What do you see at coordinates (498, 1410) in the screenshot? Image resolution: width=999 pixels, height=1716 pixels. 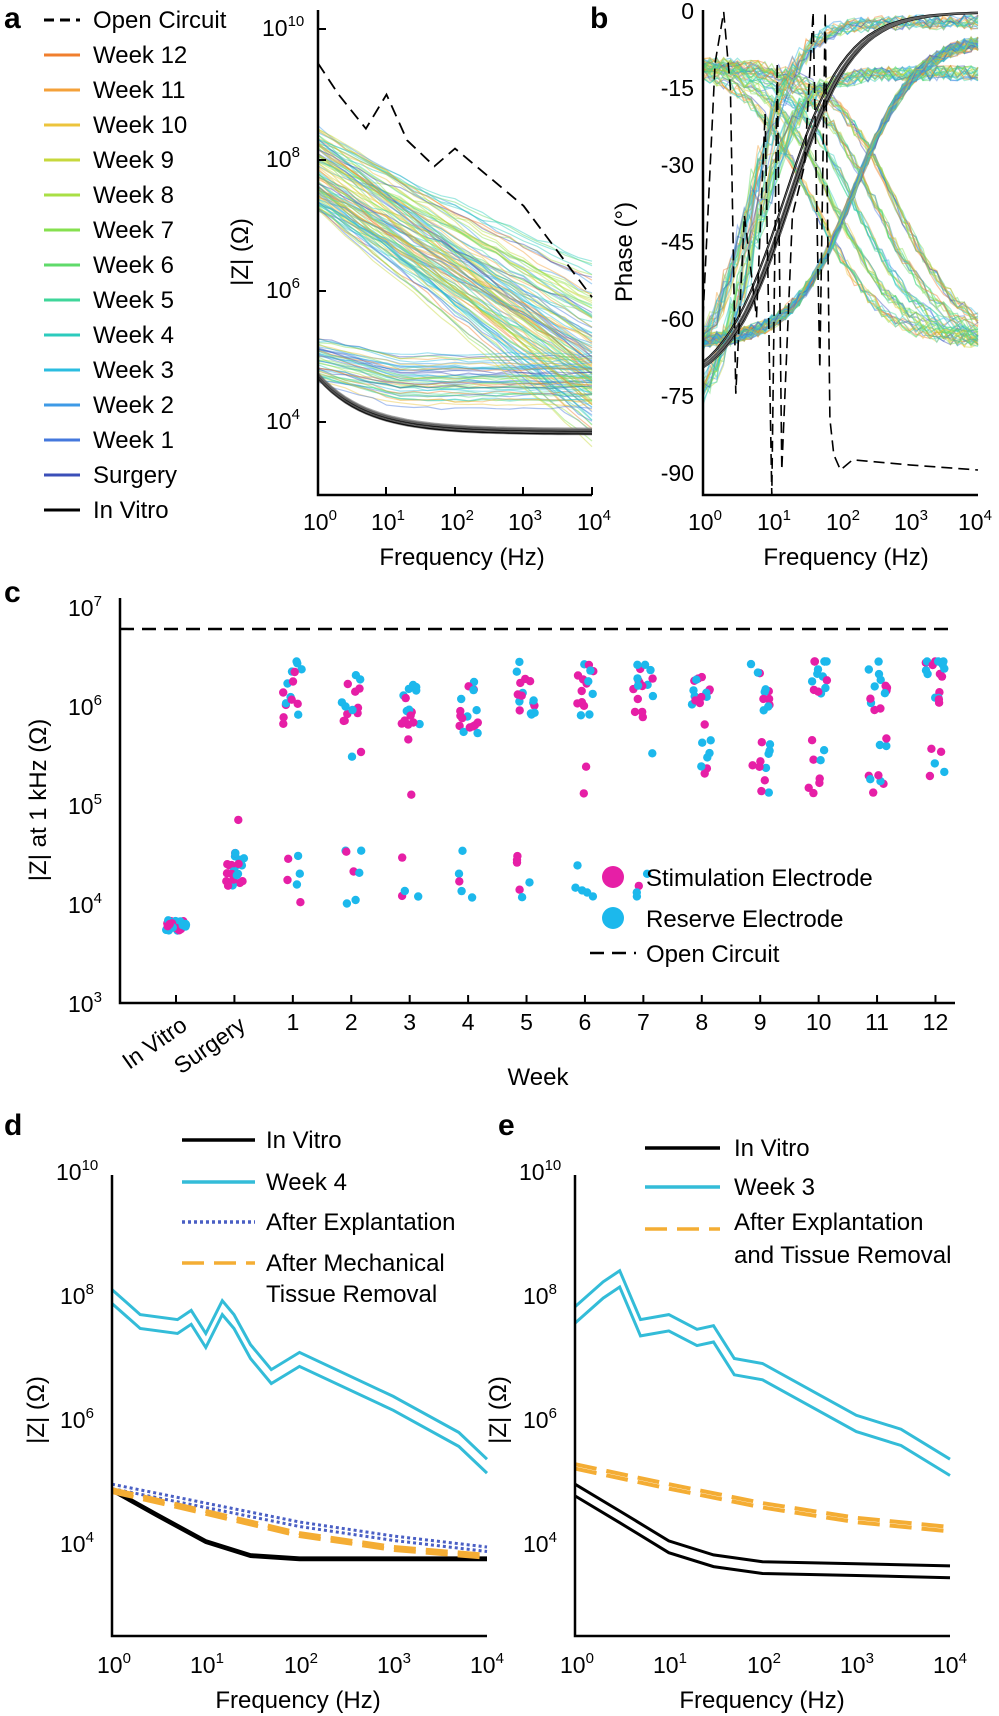 I see `e-ylabel: |Z| (Ω)` at bounding box center [498, 1410].